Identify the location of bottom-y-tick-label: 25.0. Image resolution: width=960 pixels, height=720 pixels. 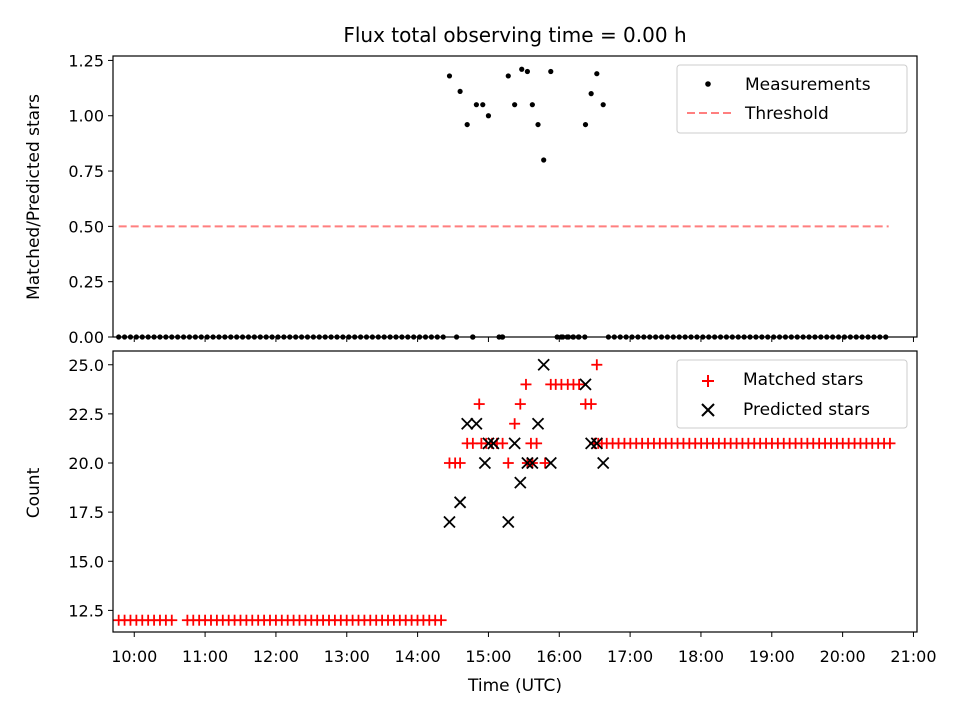
(86, 365).